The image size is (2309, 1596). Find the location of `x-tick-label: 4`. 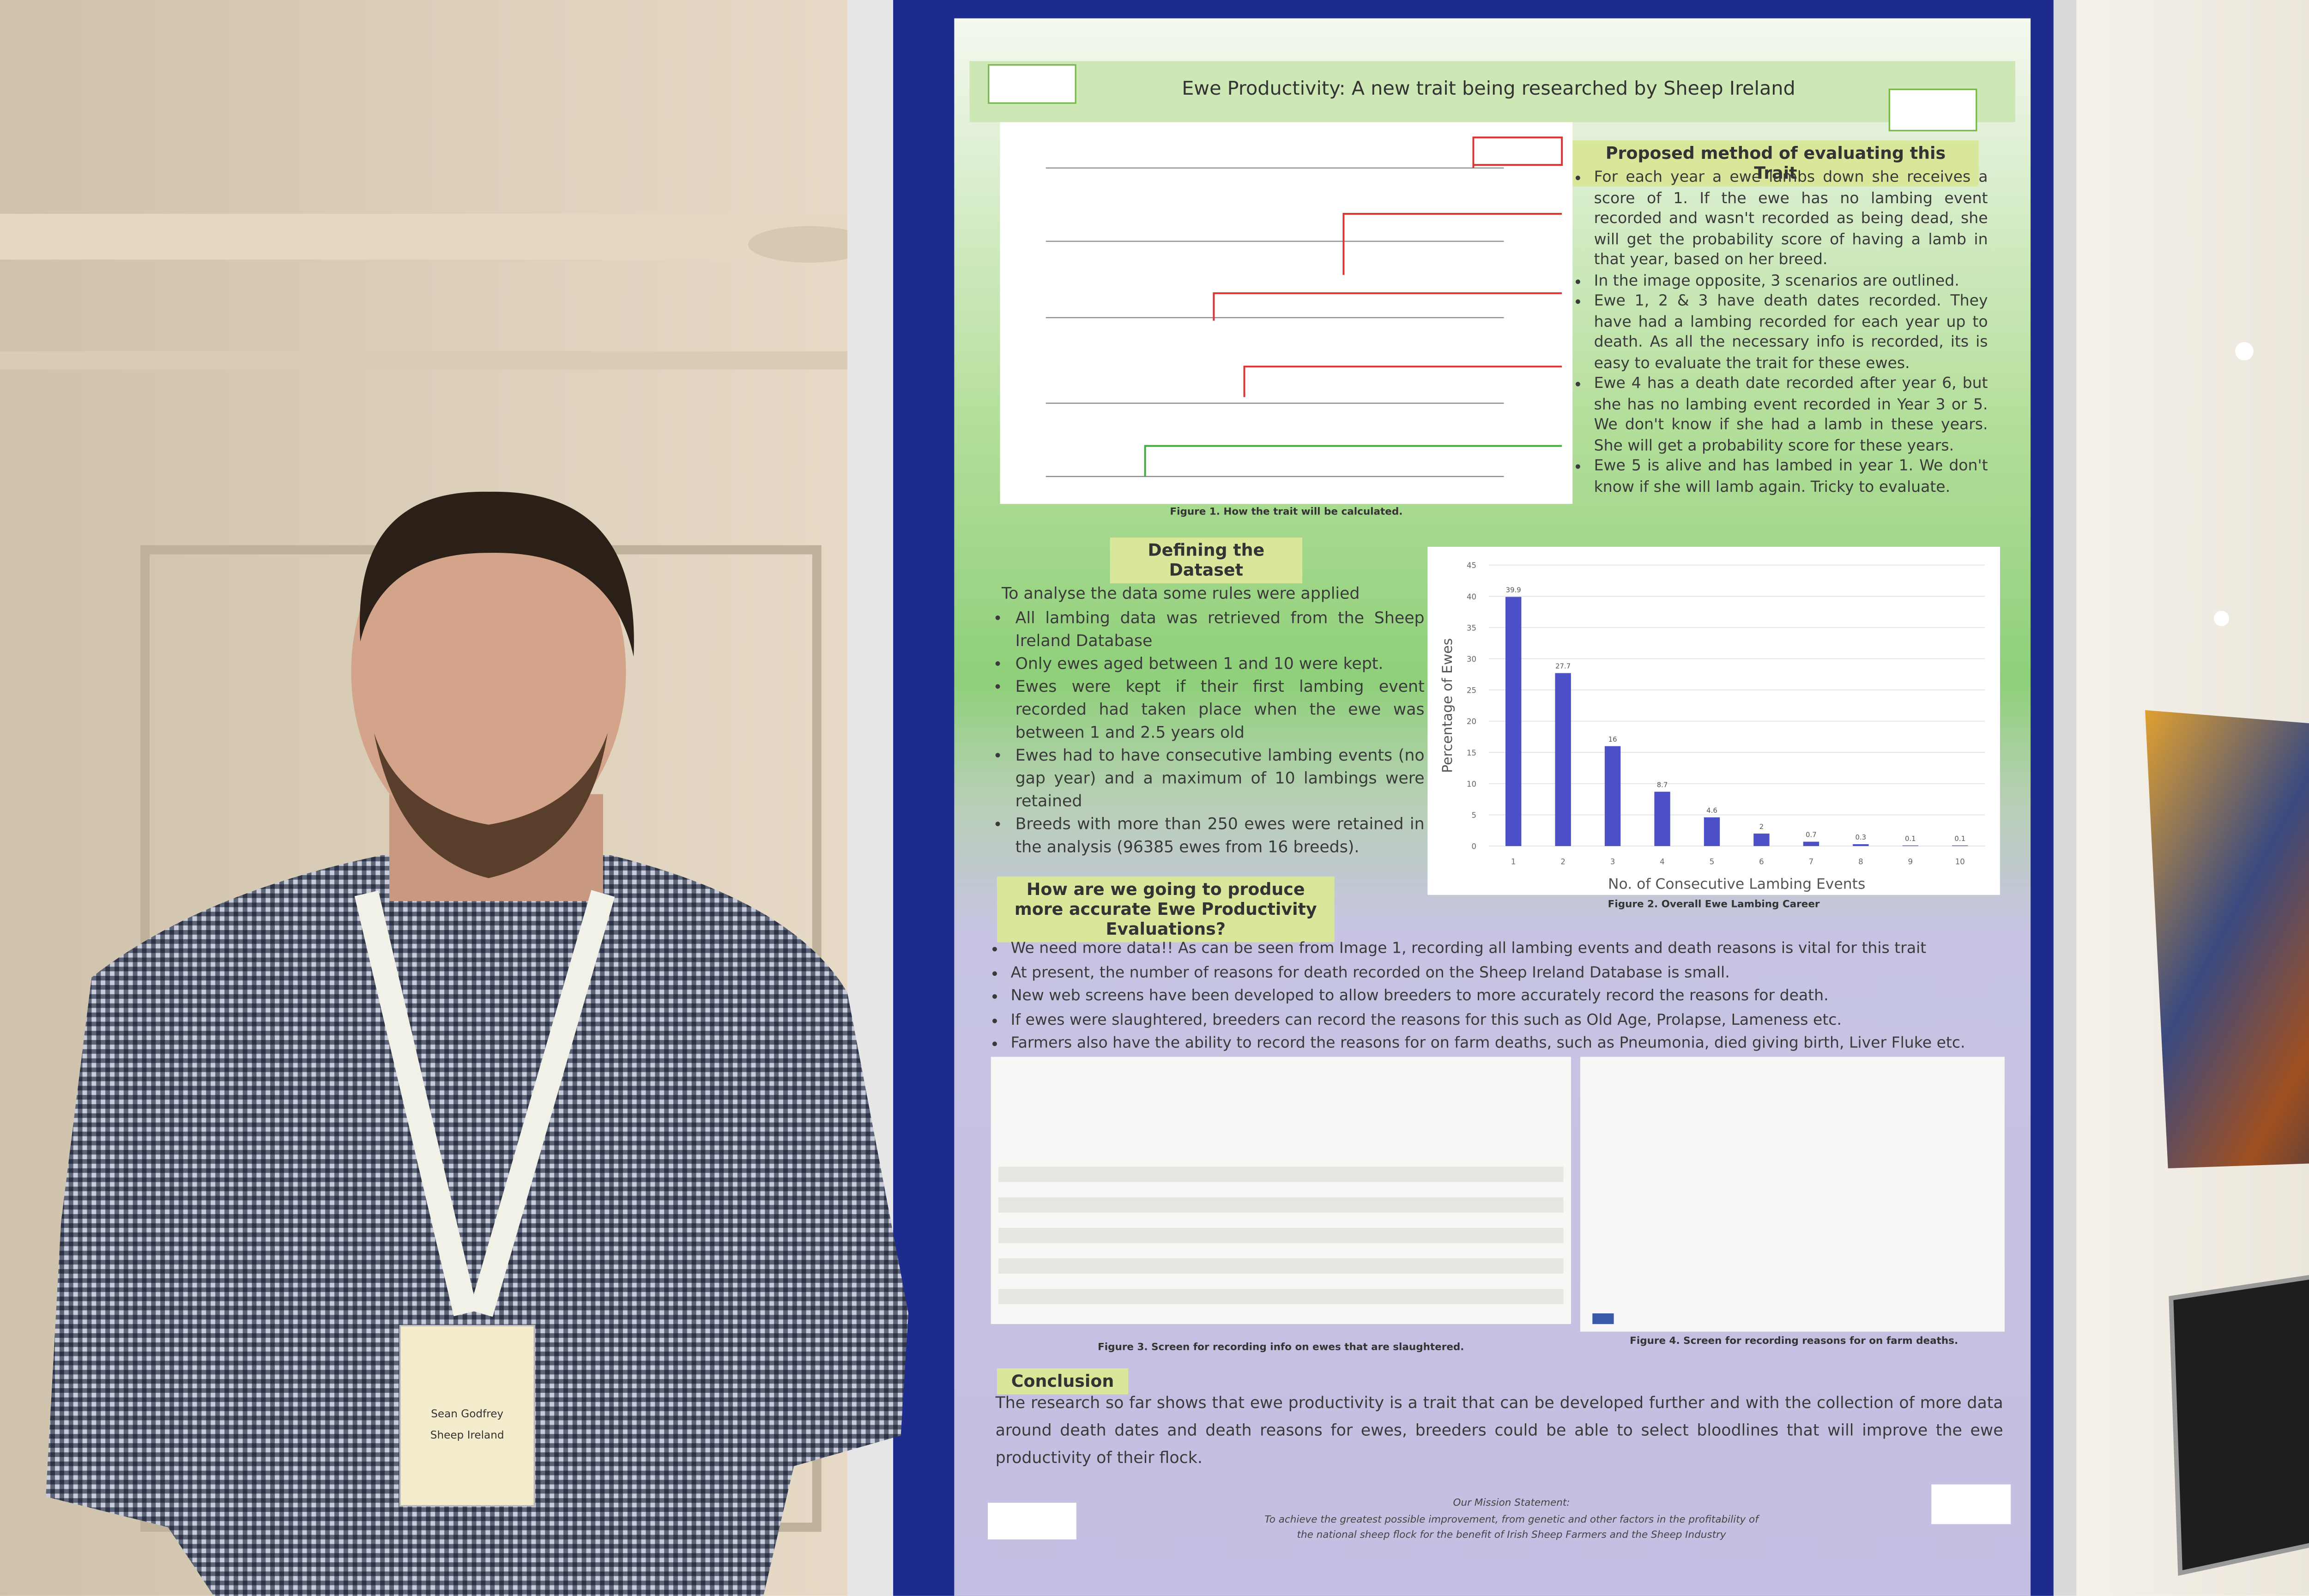

x-tick-label: 4 is located at coordinates (1662, 862).